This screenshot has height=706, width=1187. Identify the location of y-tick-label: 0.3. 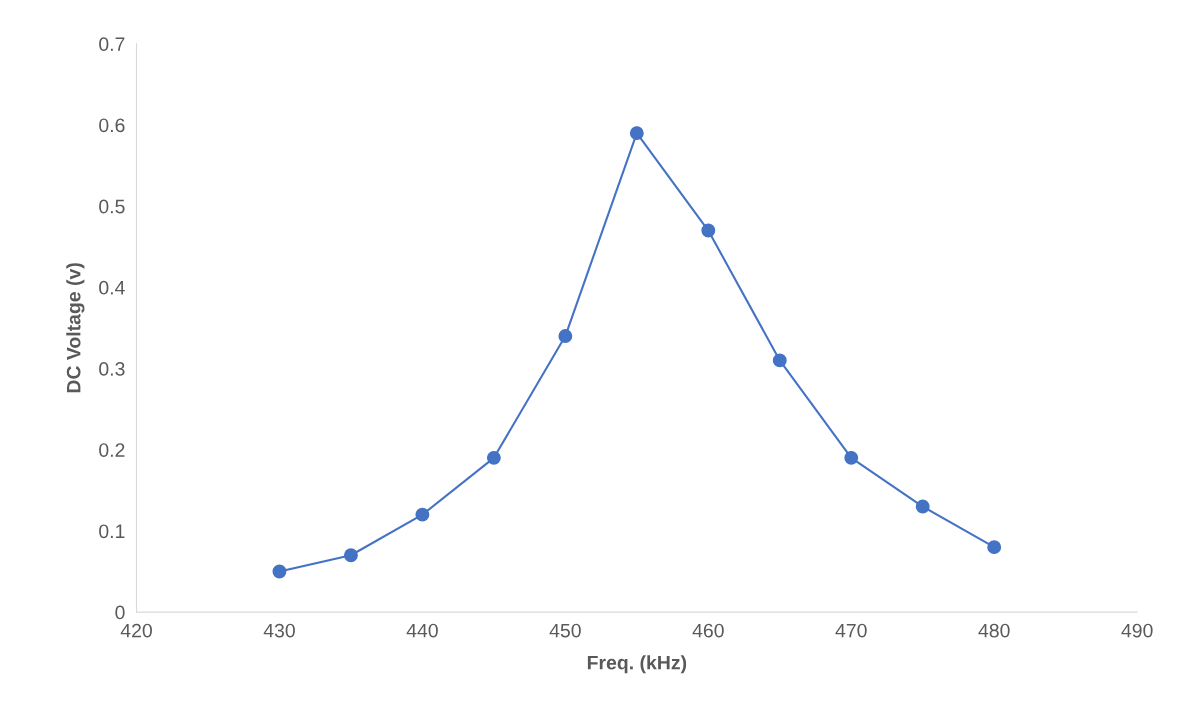
(112, 369).